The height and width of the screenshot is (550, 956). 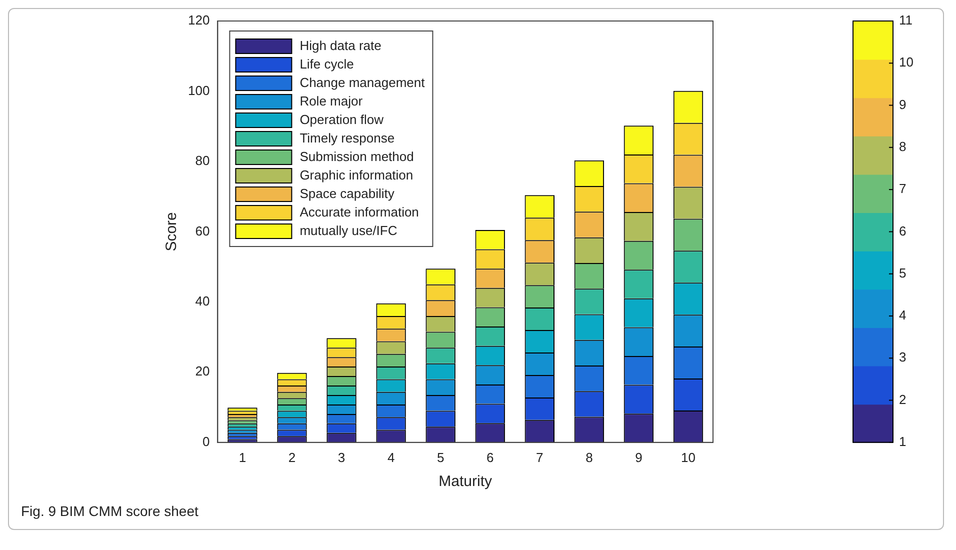 I want to click on color-bar-label: 5, so click(x=902, y=272).